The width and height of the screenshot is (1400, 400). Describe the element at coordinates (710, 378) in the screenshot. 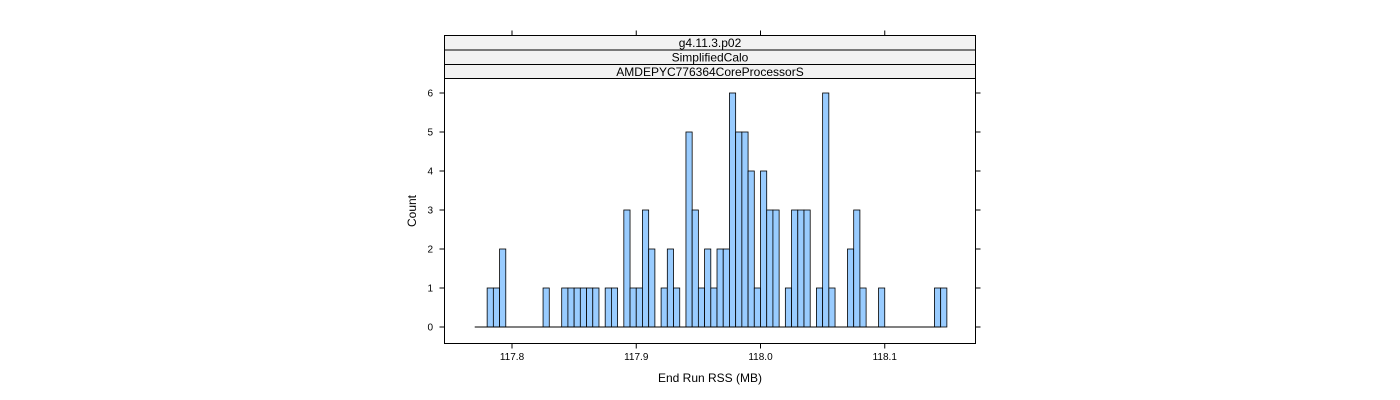

I see `x-axis-title: End Run RSS (MB)` at that location.